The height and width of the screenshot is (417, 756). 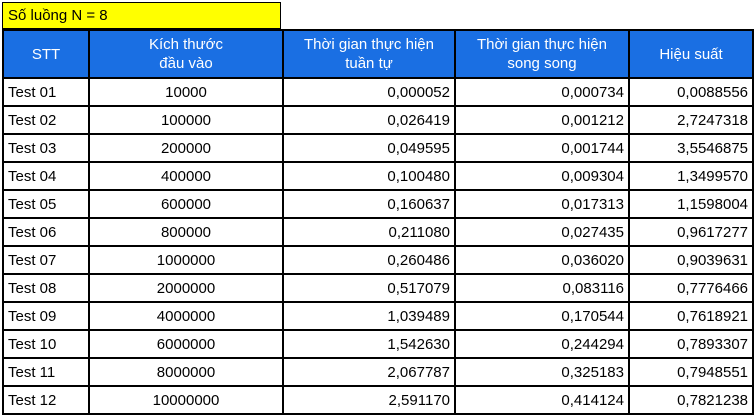 What do you see at coordinates (369, 204) in the screenshot?
I see `cell-sequential-time: 0,160637` at bounding box center [369, 204].